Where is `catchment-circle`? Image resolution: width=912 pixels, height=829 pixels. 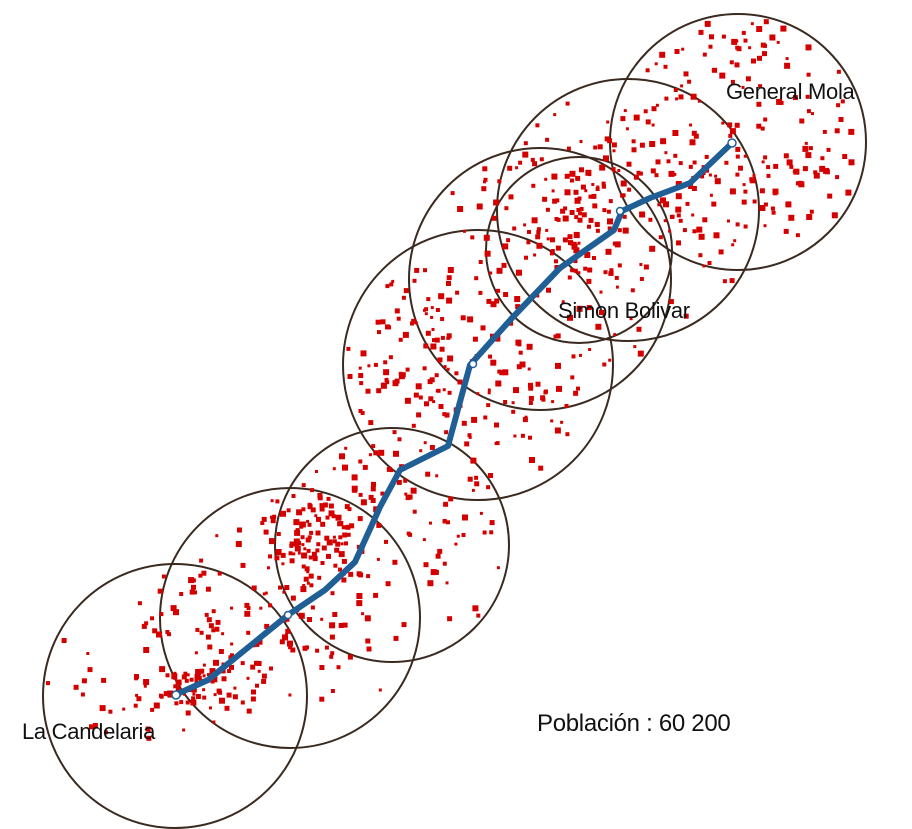 catchment-circle is located at coordinates (392, 545).